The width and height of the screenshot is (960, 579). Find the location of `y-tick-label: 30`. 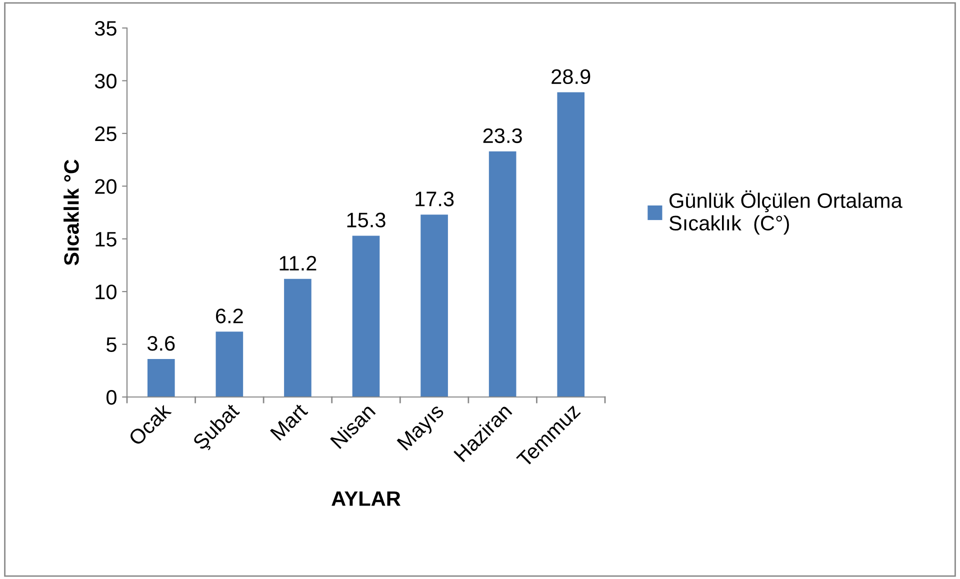

y-tick-label: 30 is located at coordinates (105, 81).